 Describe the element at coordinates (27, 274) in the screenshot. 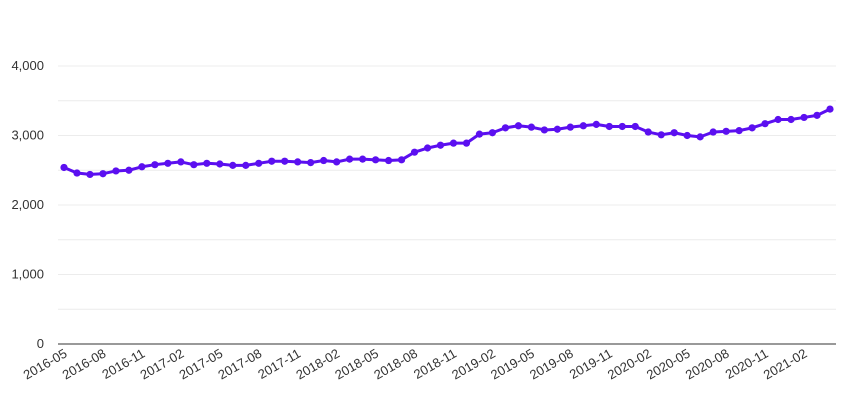

I see `y-tick-label: 1,000` at that location.